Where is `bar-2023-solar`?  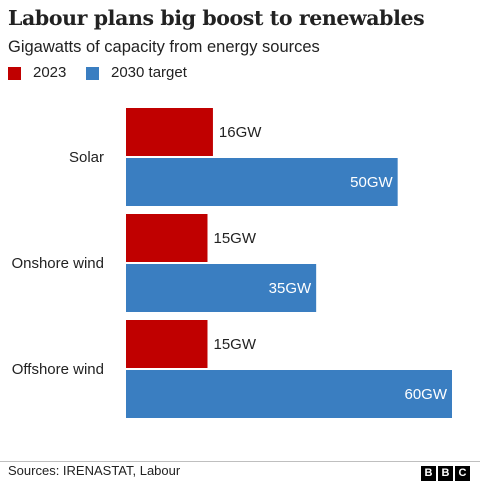 bar-2023-solar is located at coordinates (169, 132).